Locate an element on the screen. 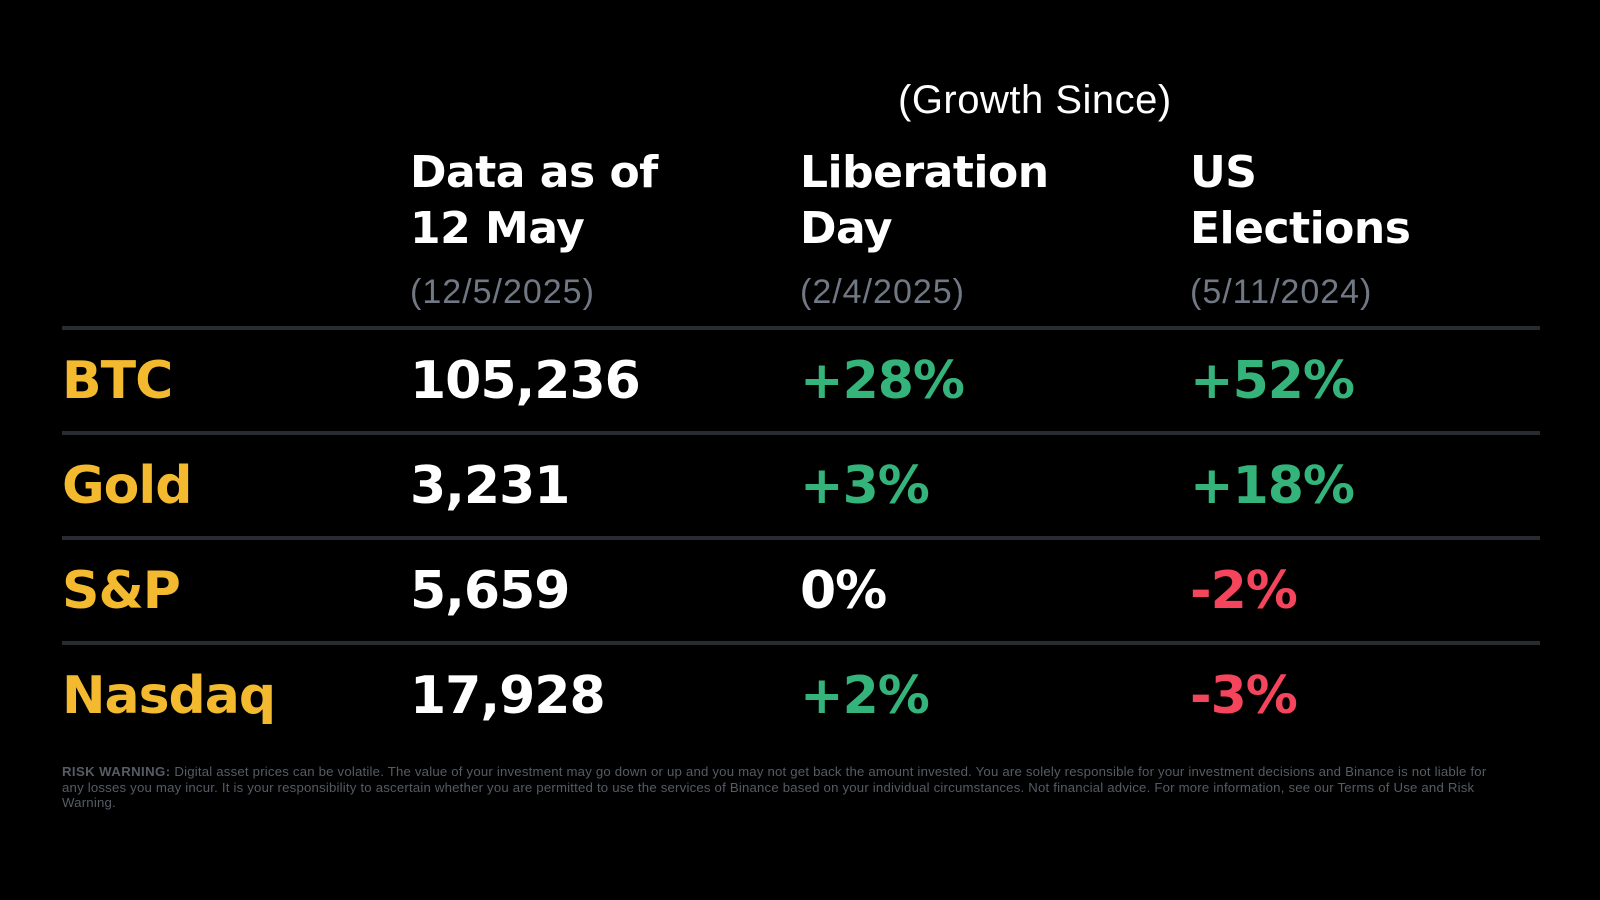  table-row-sp: S&P 5,659 0% -2% is located at coordinates (801, 588).